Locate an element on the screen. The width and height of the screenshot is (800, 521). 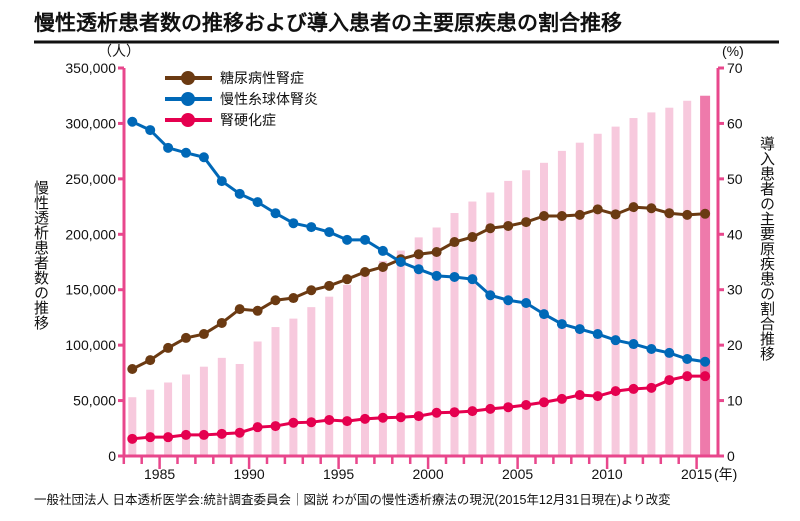
bar-2014 is located at coordinates (687, 278).